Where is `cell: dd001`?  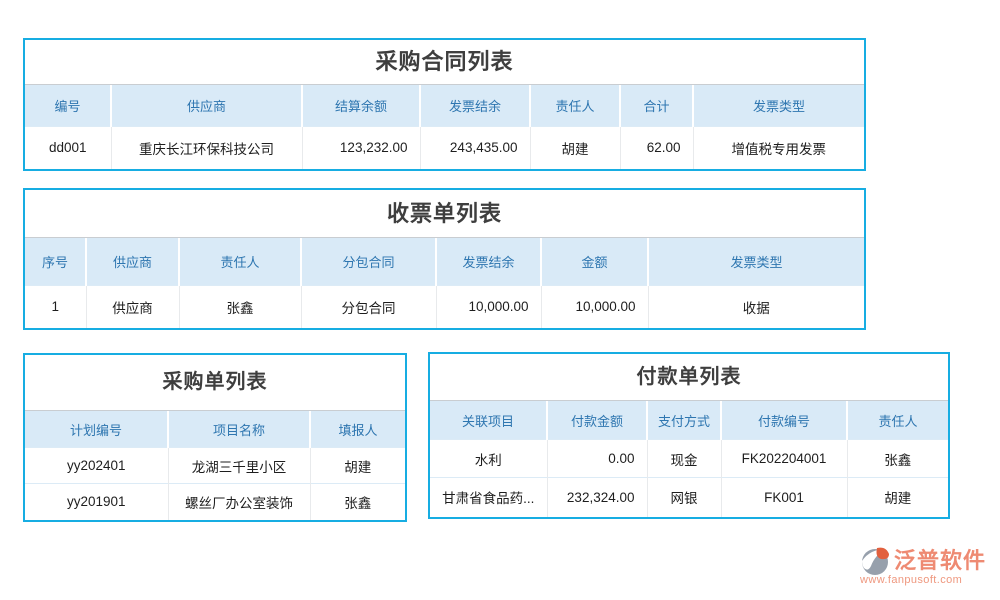
cell: dd001 is located at coordinates (68, 147).